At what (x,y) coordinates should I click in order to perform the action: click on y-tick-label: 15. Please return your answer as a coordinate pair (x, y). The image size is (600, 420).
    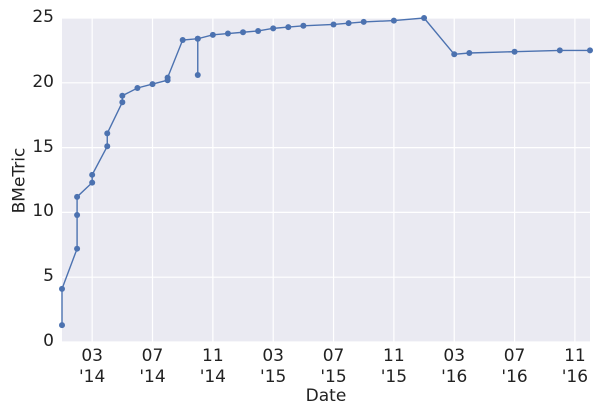
    Looking at the image, I should click on (43, 146).